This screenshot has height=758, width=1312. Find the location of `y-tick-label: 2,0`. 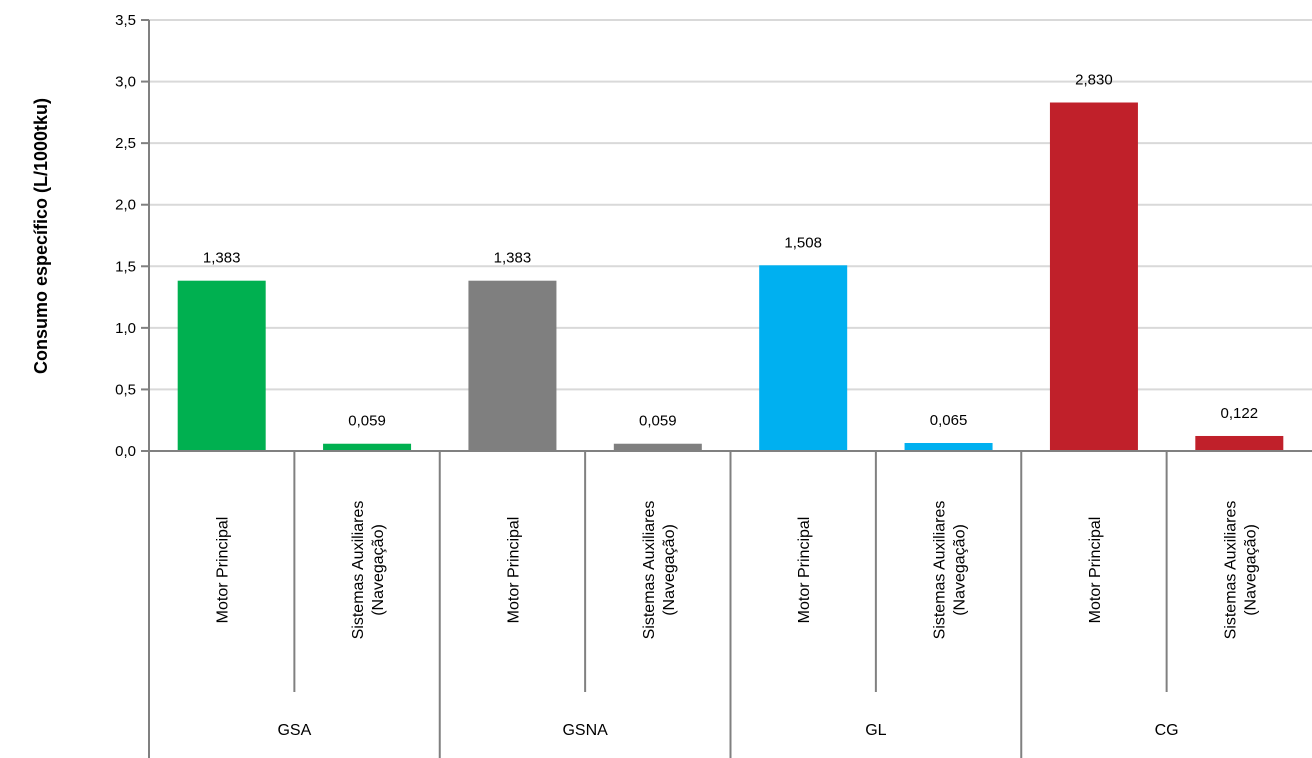

y-tick-label: 2,0 is located at coordinates (125, 205).